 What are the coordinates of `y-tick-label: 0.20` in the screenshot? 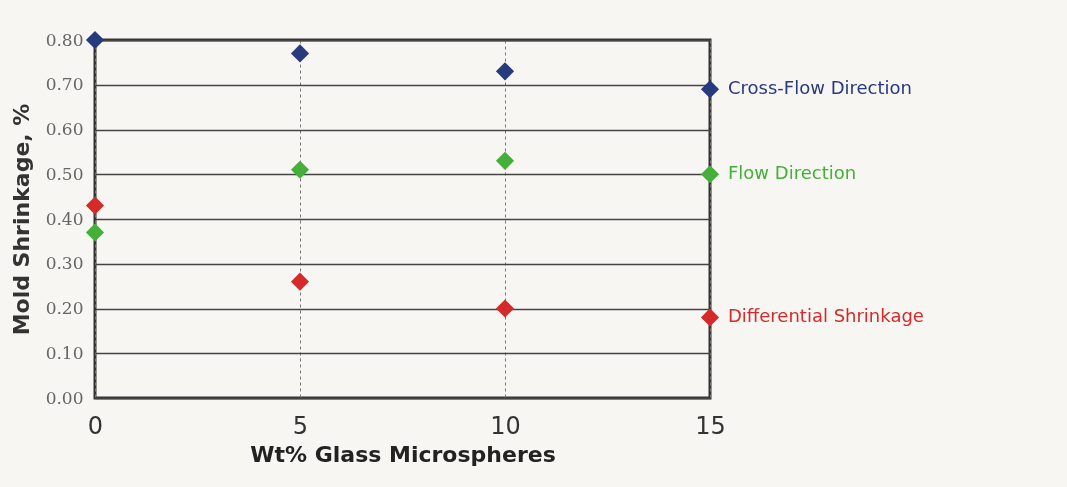 It's located at (64, 308).